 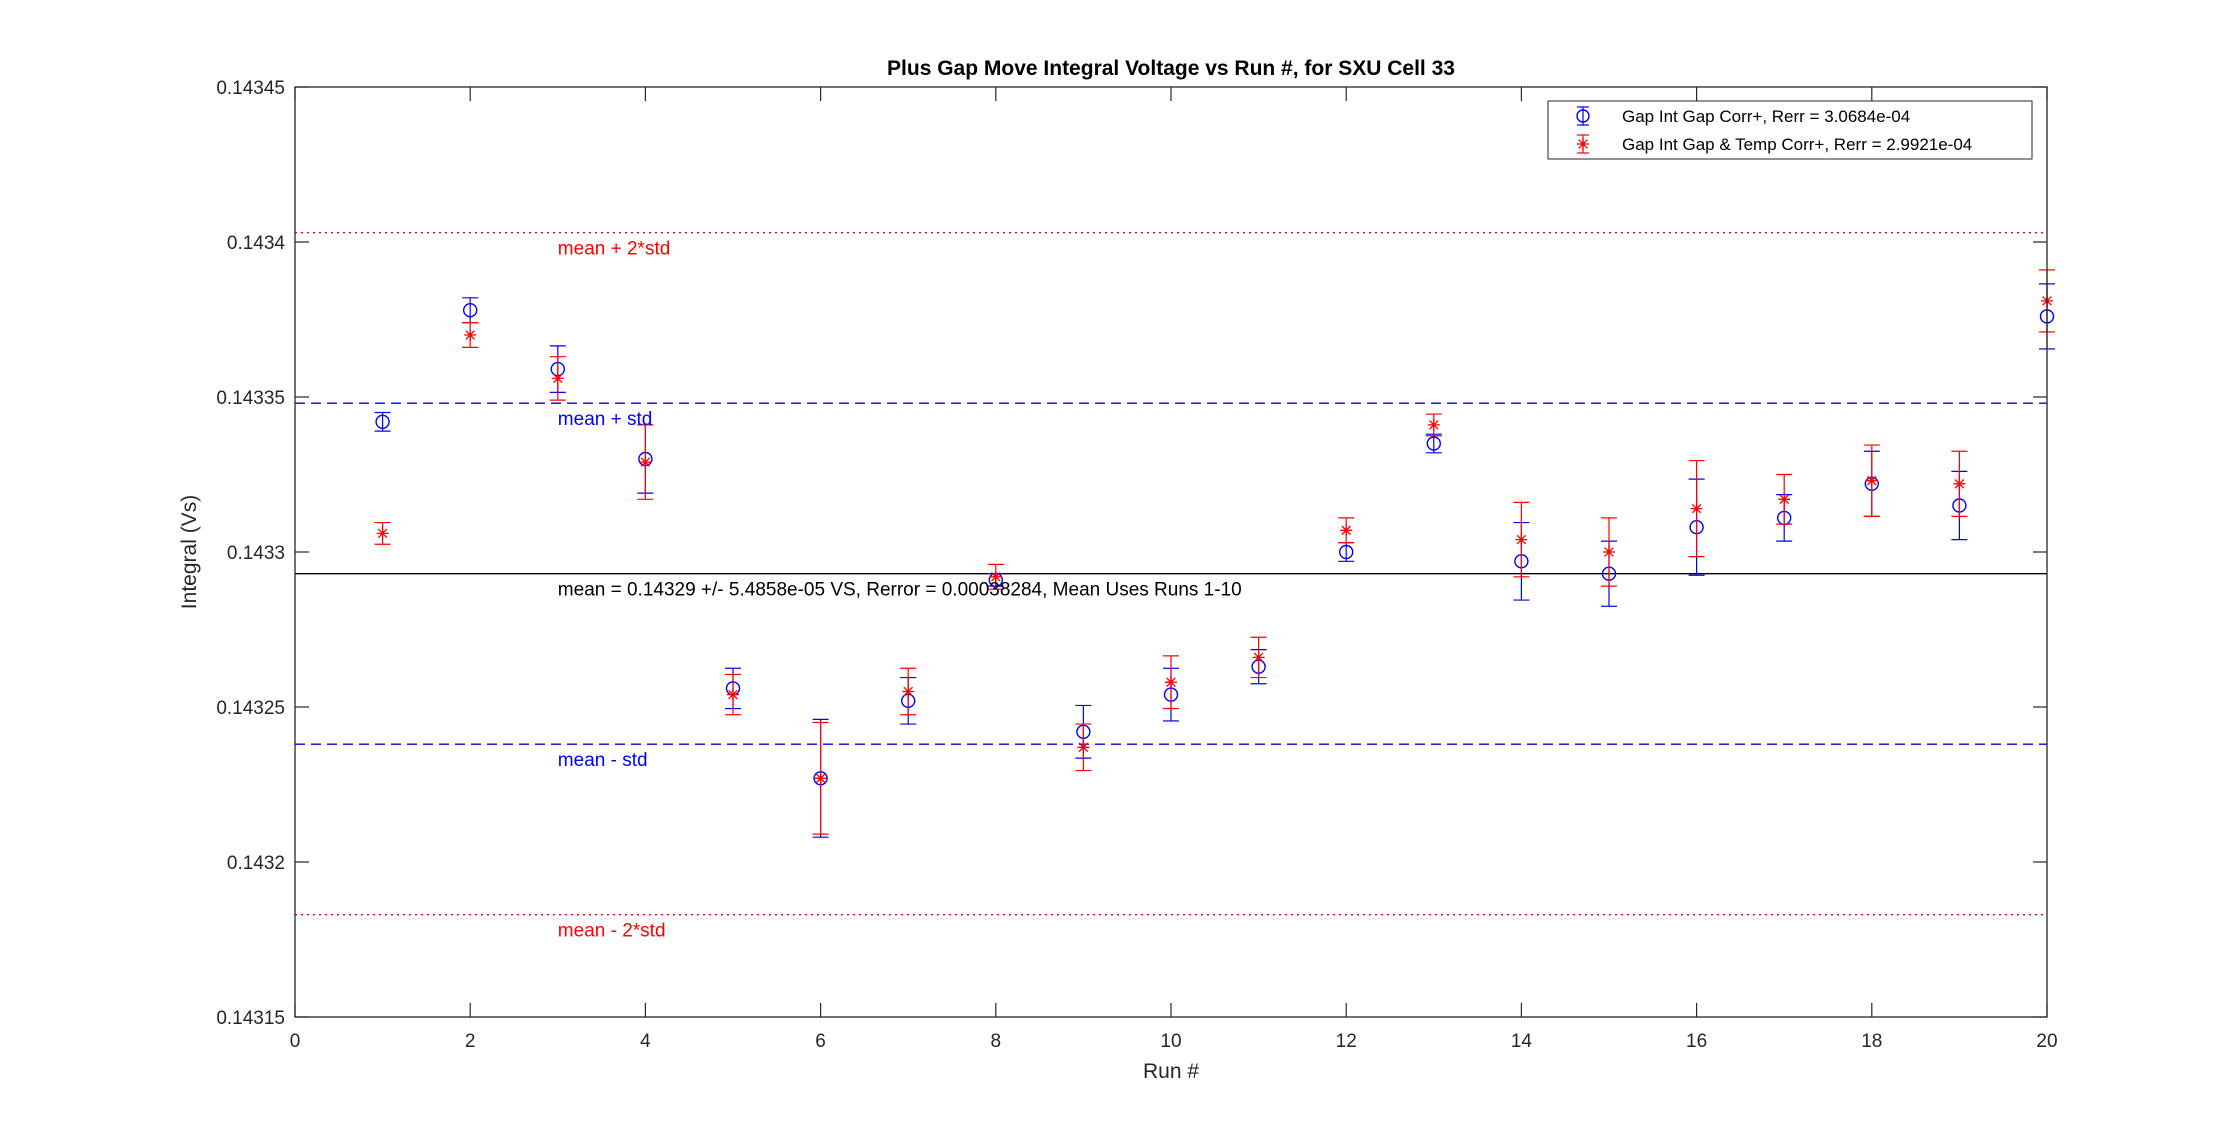 I want to click on y-tick-label: 0.1434, so click(x=256, y=243).